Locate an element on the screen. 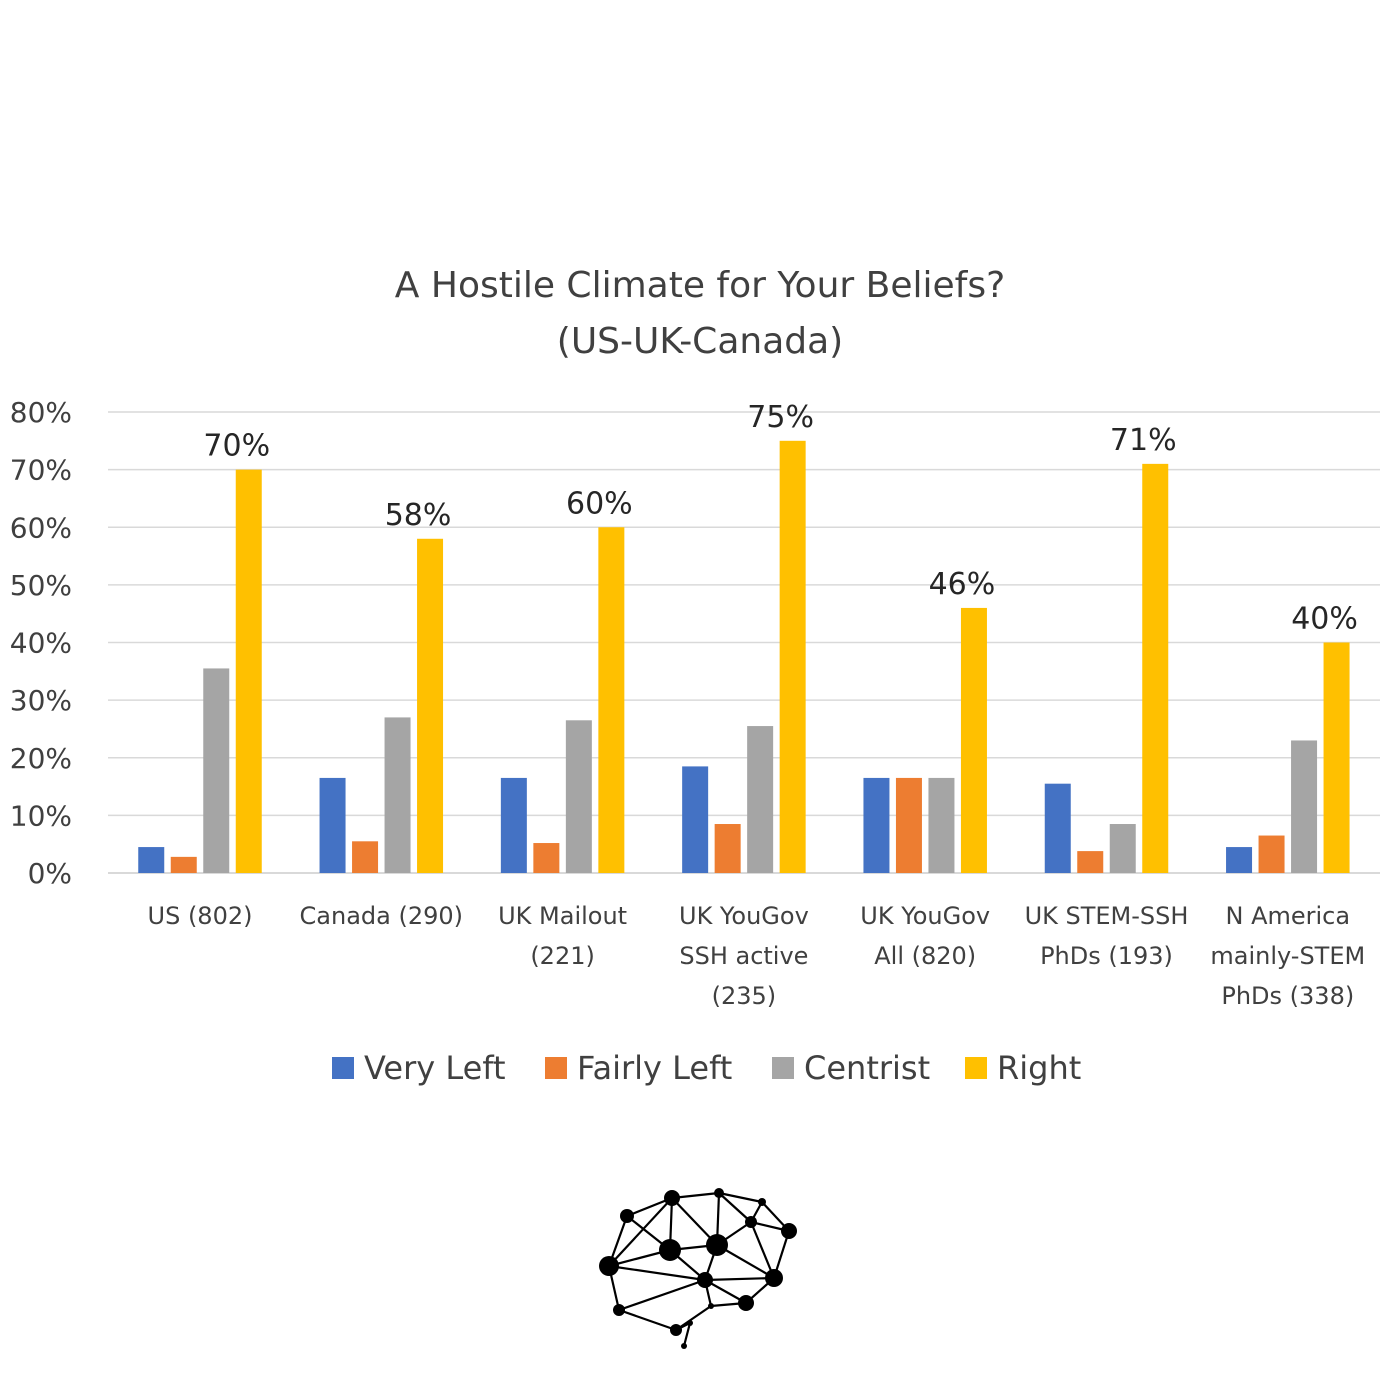  legend-item: Fairly Left is located at coordinates (638, 1068).